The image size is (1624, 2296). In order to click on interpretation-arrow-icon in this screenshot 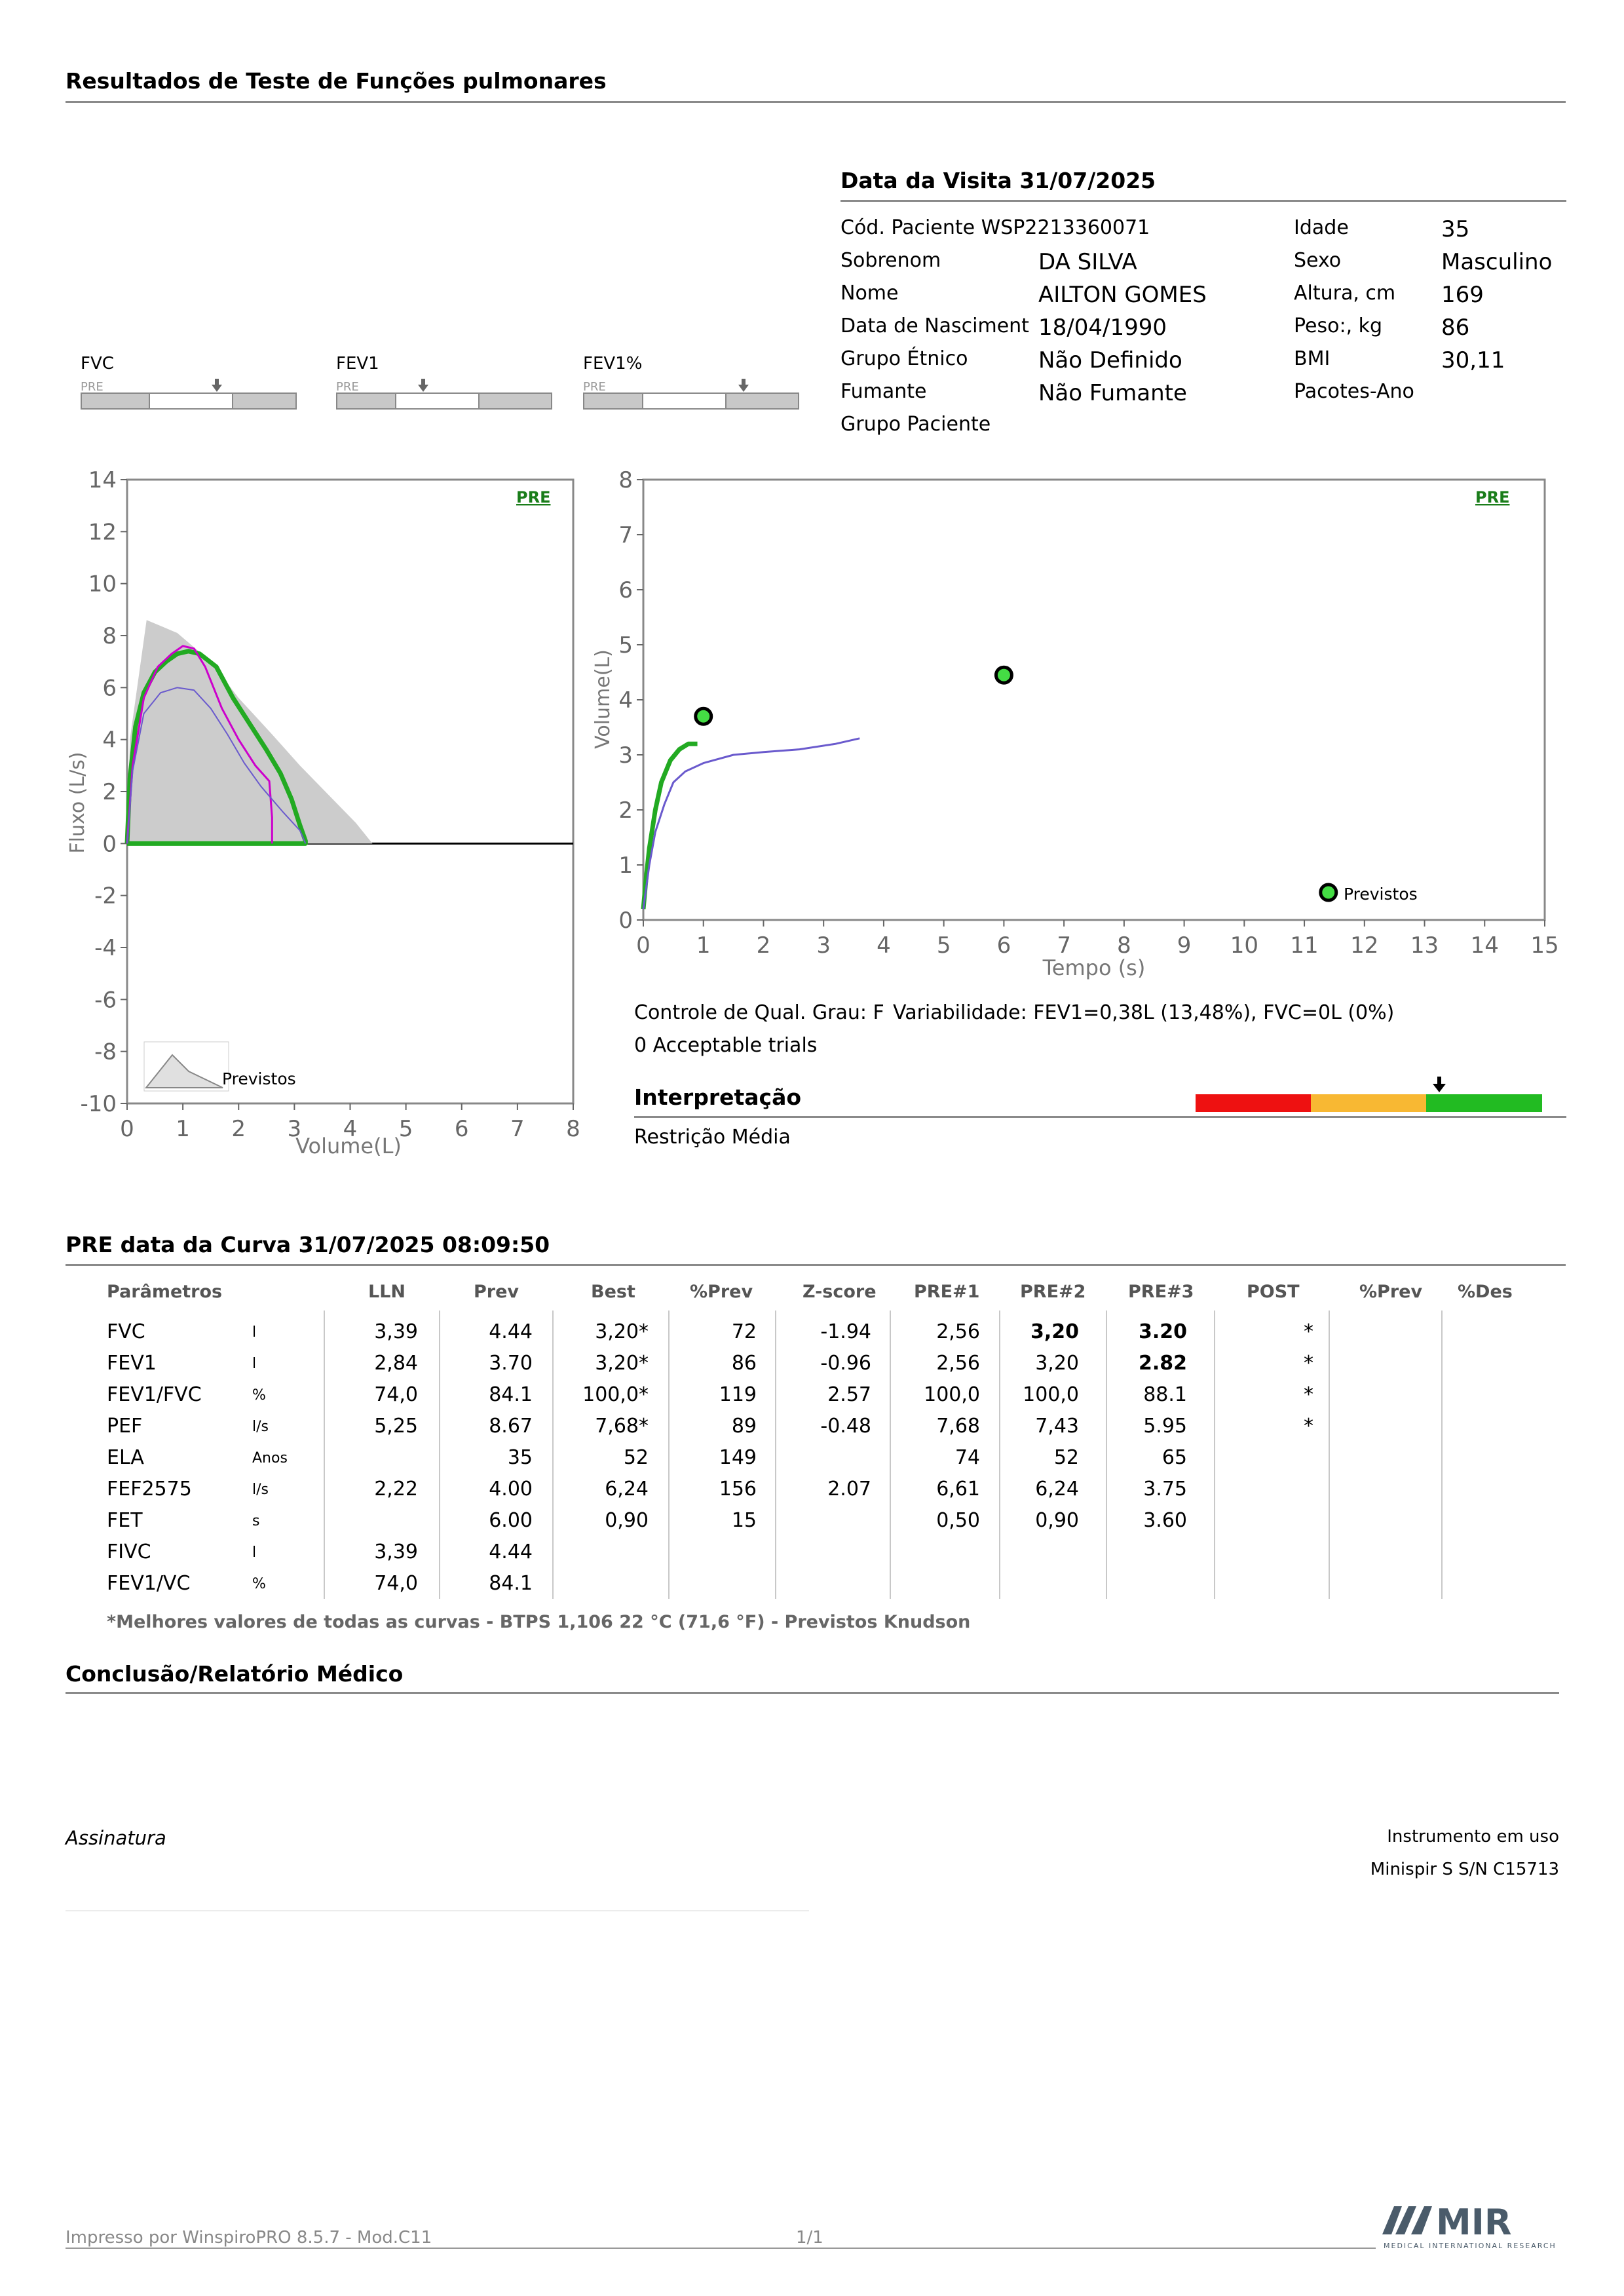, I will do `click(1439, 1084)`.